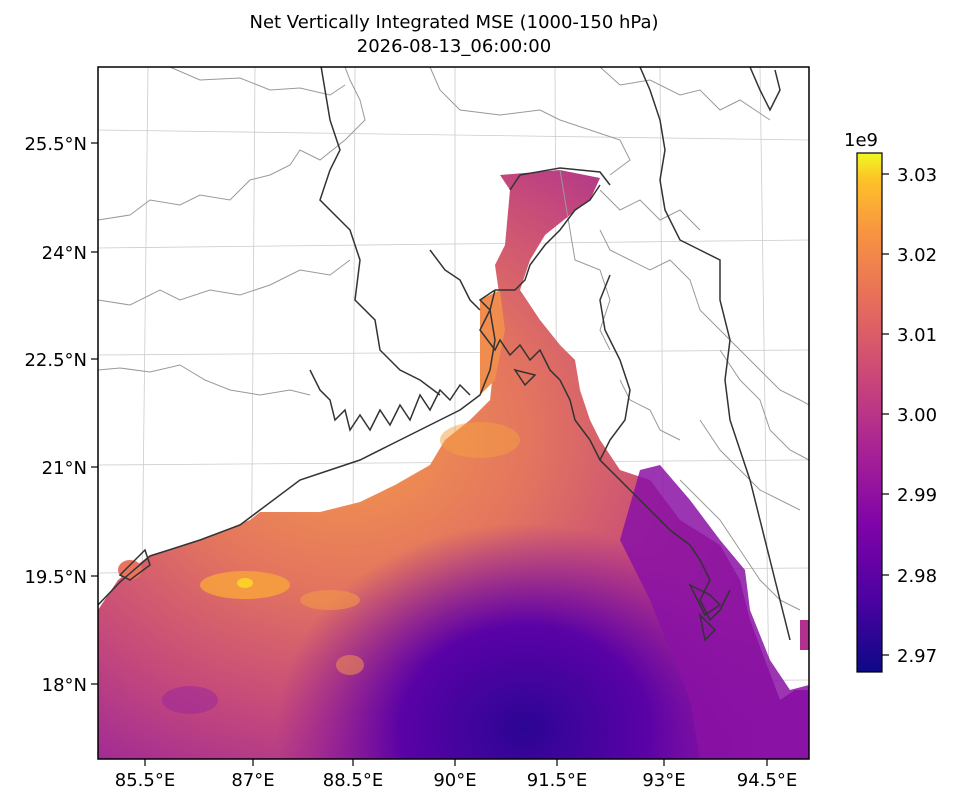 Image resolution: width=958 pixels, height=805 pixels. I want to click on x-tick-label: 94.5°E, so click(767, 780).